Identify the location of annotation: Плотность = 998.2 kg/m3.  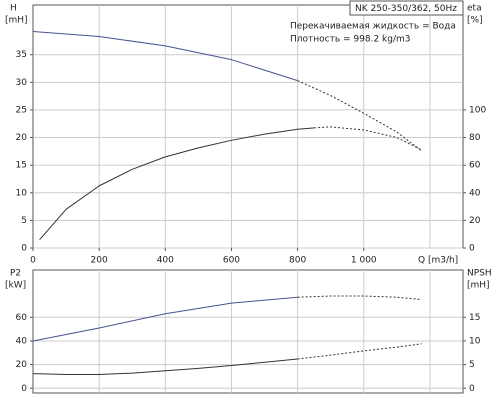
(350, 40).